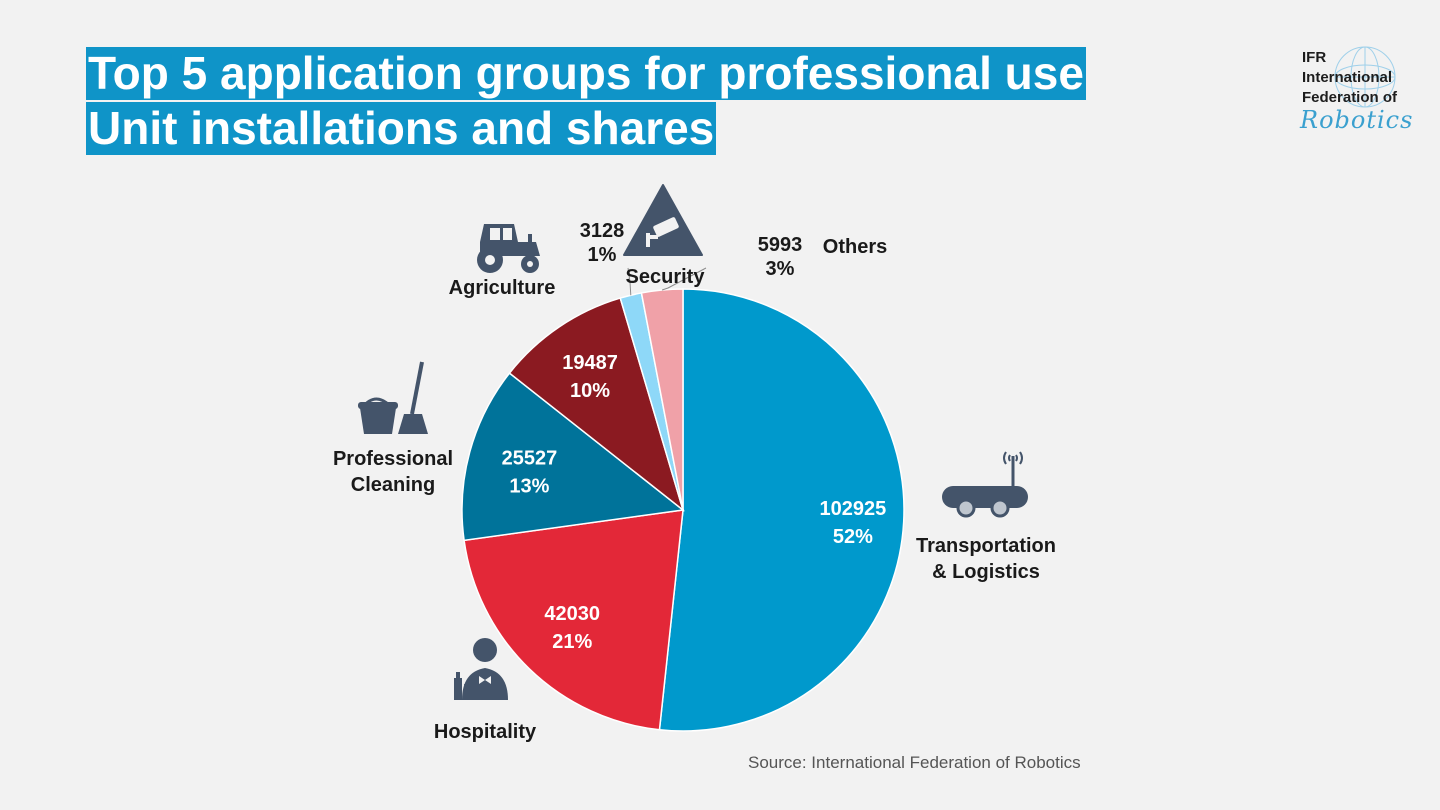  I want to click on security-camera-icon, so click(663, 220).